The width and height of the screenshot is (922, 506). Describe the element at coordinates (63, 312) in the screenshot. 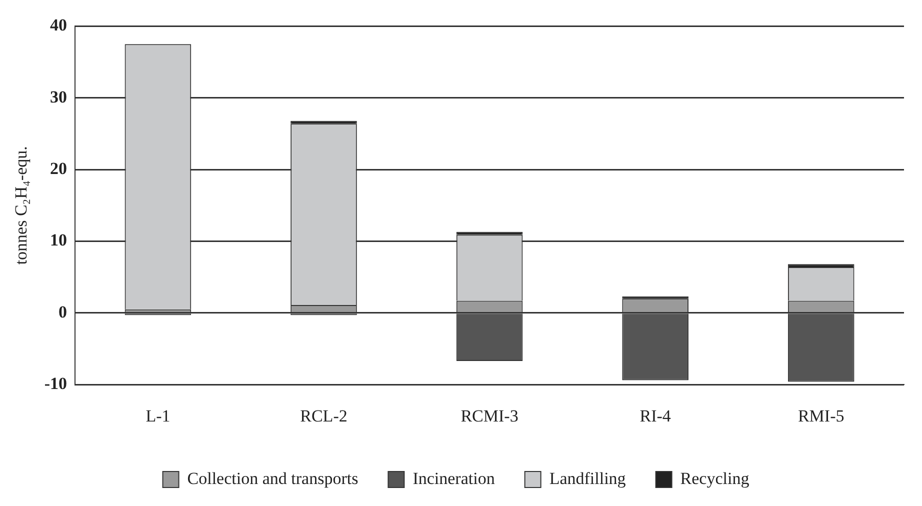

I see `y-tick-label: 0` at that location.